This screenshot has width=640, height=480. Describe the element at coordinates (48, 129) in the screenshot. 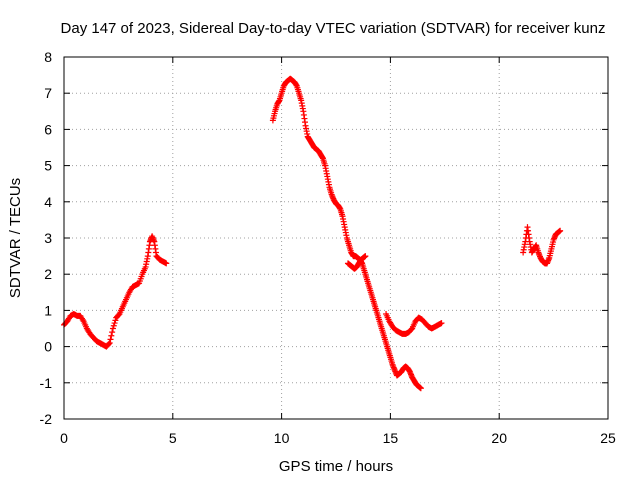

I see `y-tick-label: 6` at that location.